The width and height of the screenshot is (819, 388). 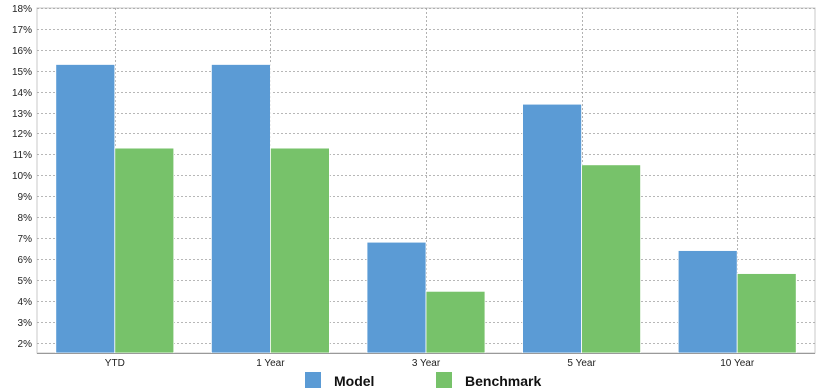 I want to click on x-tick-label: YTD, so click(x=115, y=363).